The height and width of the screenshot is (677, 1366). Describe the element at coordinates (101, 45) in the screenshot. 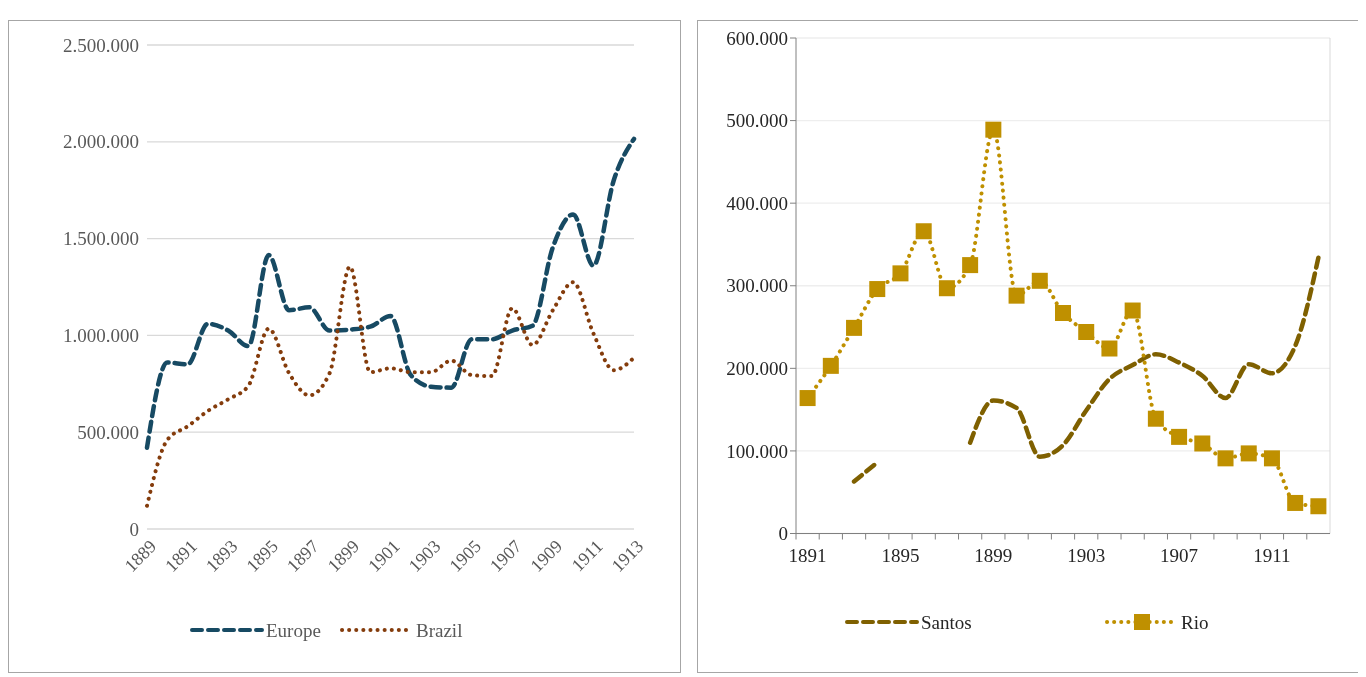

I see `y-tick-label: 2.500.000` at that location.